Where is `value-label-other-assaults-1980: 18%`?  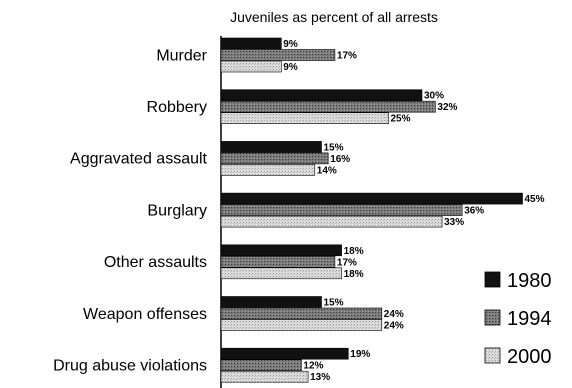
value-label-other-assaults-1980: 18% is located at coordinates (354, 251).